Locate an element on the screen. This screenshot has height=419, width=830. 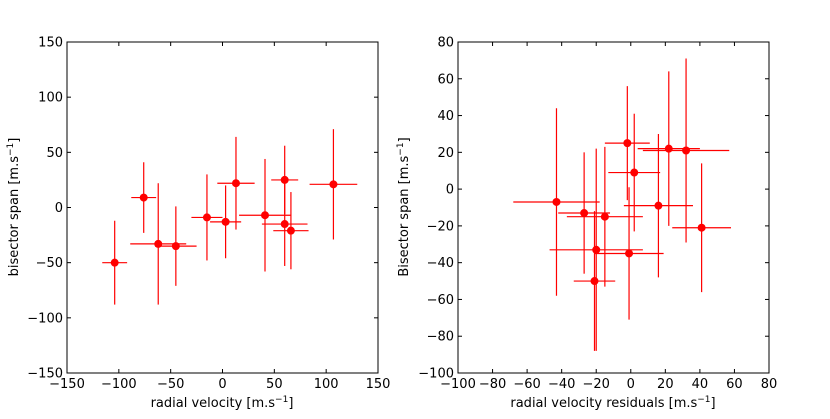
data-series-left is located at coordinates (230, 217).